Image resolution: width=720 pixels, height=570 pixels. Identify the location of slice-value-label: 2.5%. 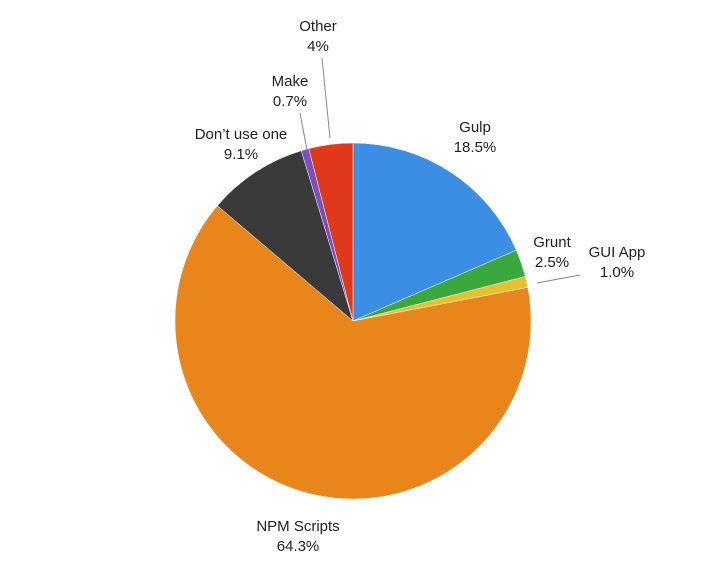
(552, 262).